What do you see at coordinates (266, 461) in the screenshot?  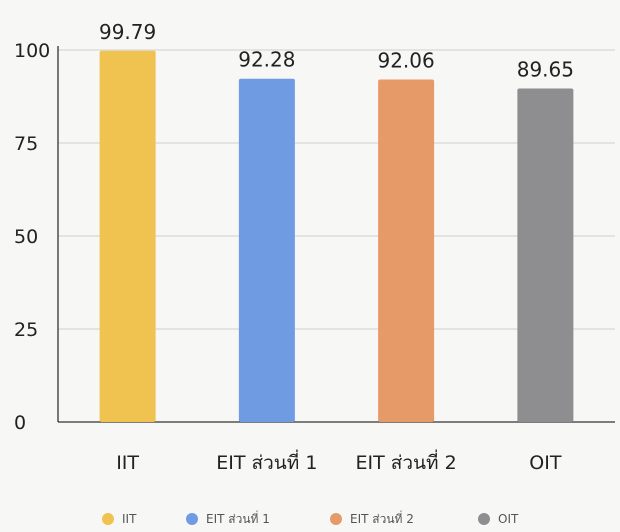 I see `category-label: EIT ส่วนที่ 1` at bounding box center [266, 461].